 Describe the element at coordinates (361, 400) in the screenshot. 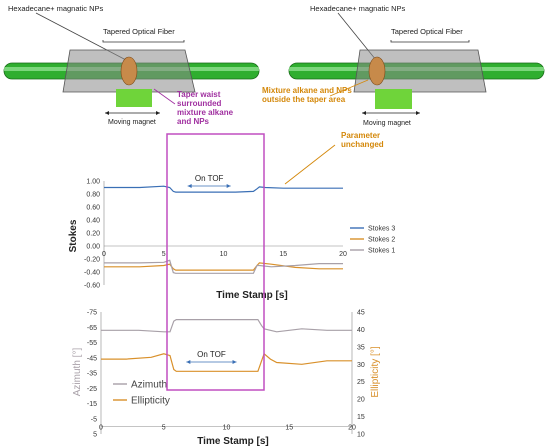

I see `ellipticity-tick-label: 20` at that location.